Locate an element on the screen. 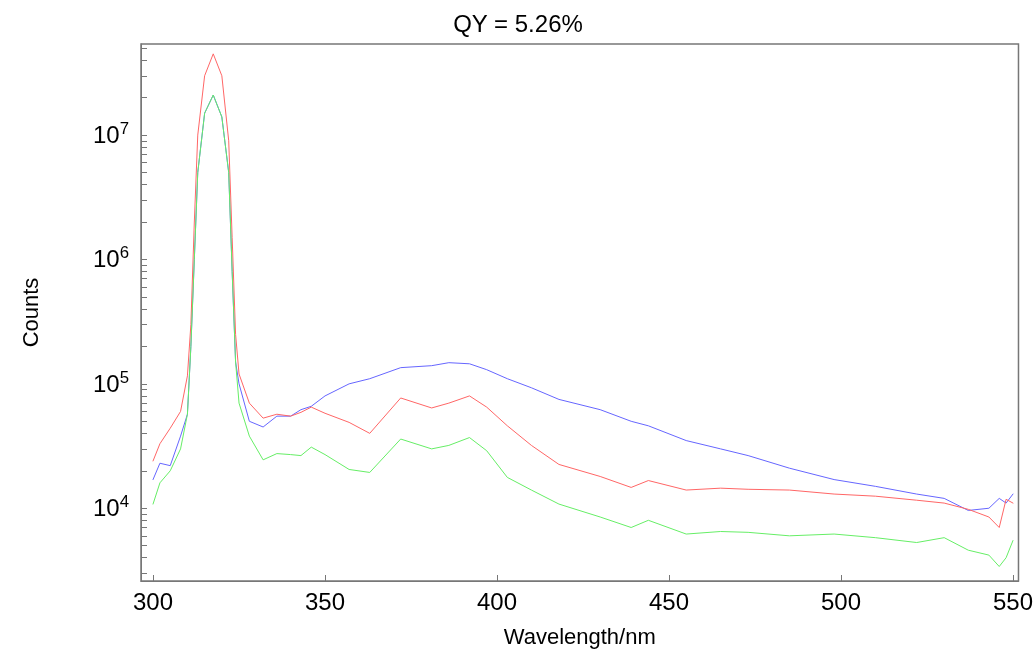 The height and width of the screenshot is (652, 1036). x-tick-label: 500 is located at coordinates (841, 601).